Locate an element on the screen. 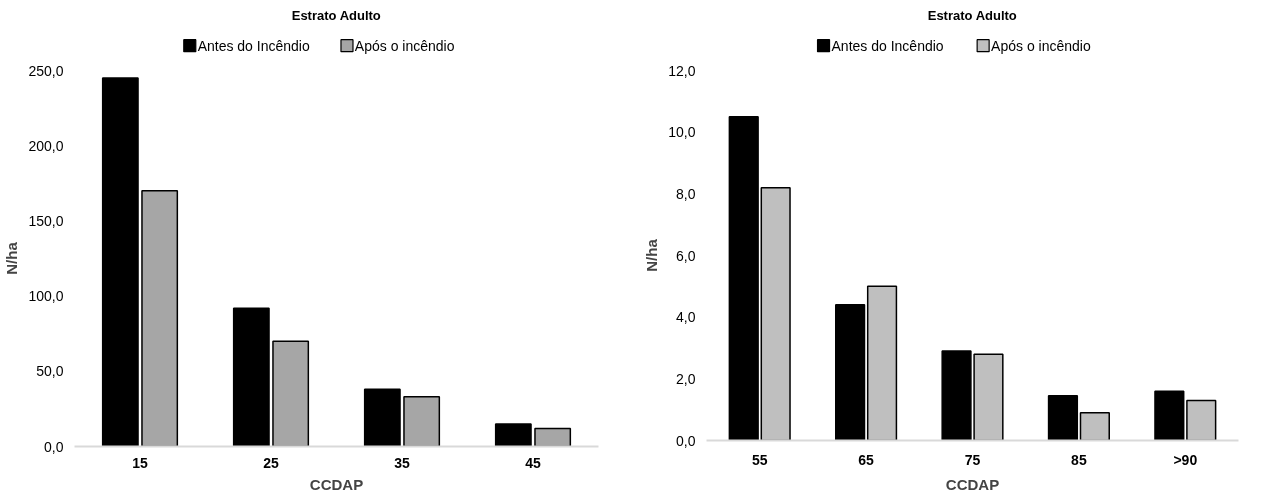 The image size is (1280, 497). y-tick-label: 6,0 is located at coordinates (686, 255).